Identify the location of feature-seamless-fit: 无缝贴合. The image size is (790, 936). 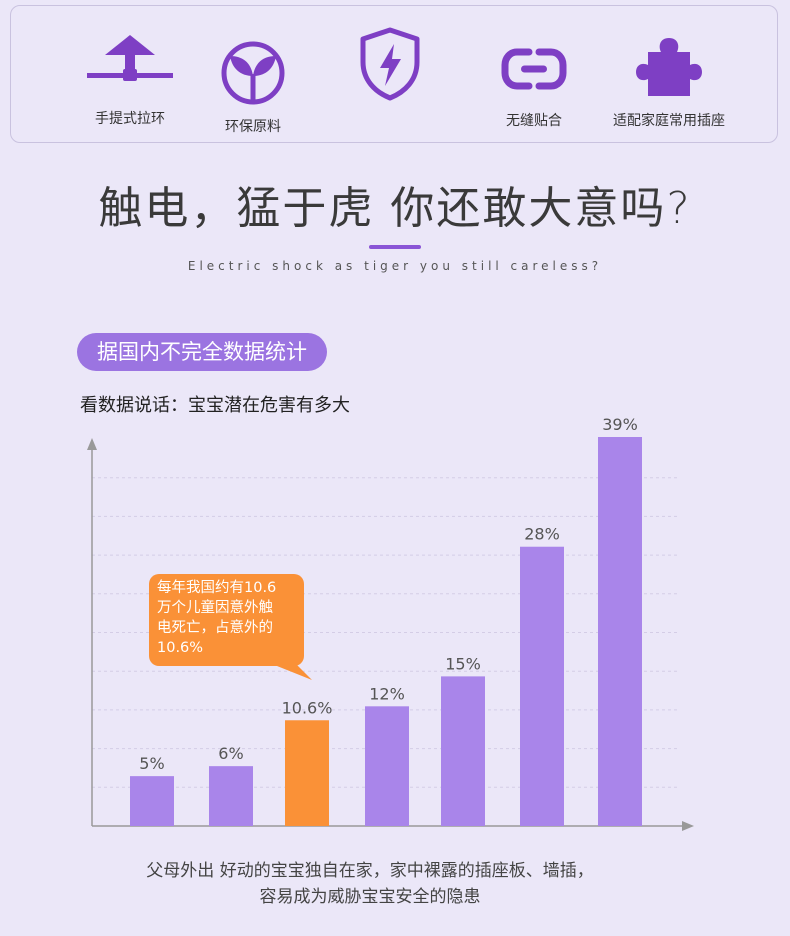
(534, 75).